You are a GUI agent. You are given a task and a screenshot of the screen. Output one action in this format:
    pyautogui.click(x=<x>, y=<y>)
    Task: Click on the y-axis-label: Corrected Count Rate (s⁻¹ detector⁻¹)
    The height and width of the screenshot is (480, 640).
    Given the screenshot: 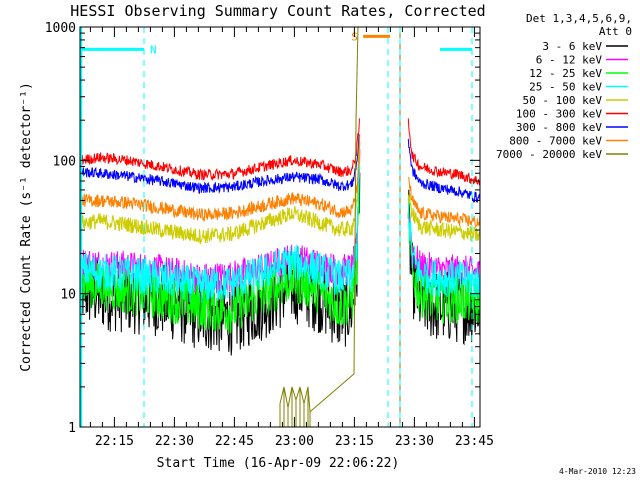 What is the action you would take?
    pyautogui.click(x=26, y=227)
    